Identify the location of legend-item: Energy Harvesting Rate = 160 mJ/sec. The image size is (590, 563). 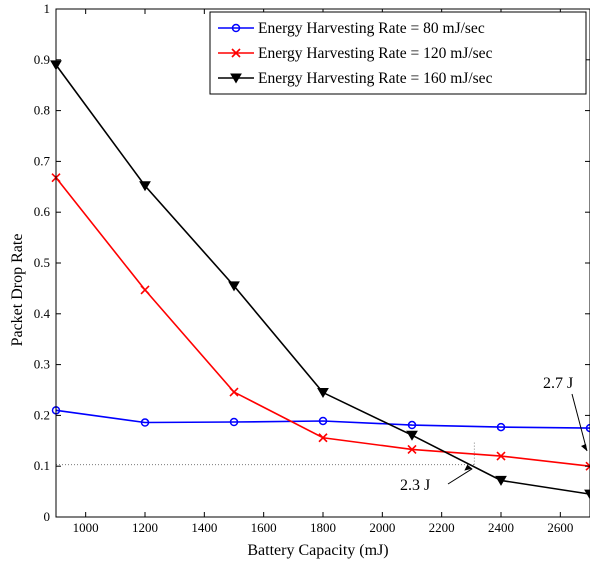
(355, 78).